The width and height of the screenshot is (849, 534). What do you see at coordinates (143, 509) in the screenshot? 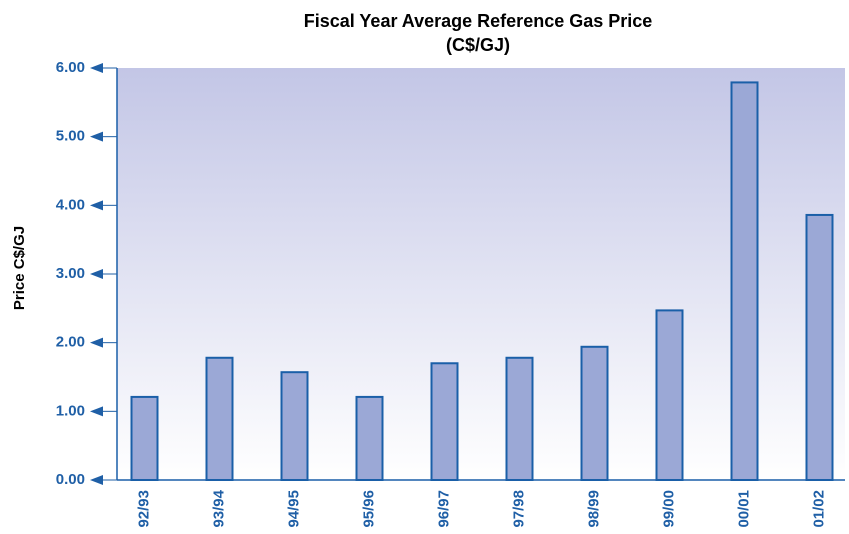
I see `x-tick-label: 92/93` at bounding box center [143, 509].